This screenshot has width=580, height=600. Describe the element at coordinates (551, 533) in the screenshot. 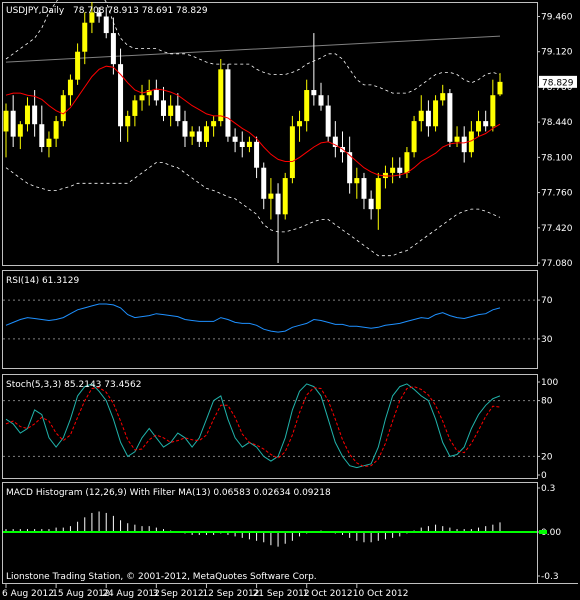

I see `macd-axis-tick-label: 0.00` at that location.